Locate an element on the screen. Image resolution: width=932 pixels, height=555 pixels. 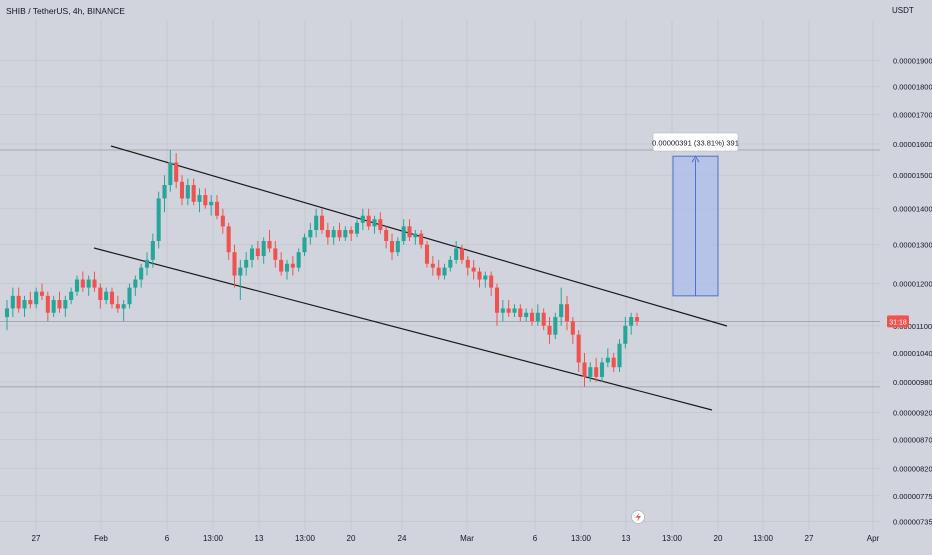
time-tick-label: 20 is located at coordinates (718, 538).